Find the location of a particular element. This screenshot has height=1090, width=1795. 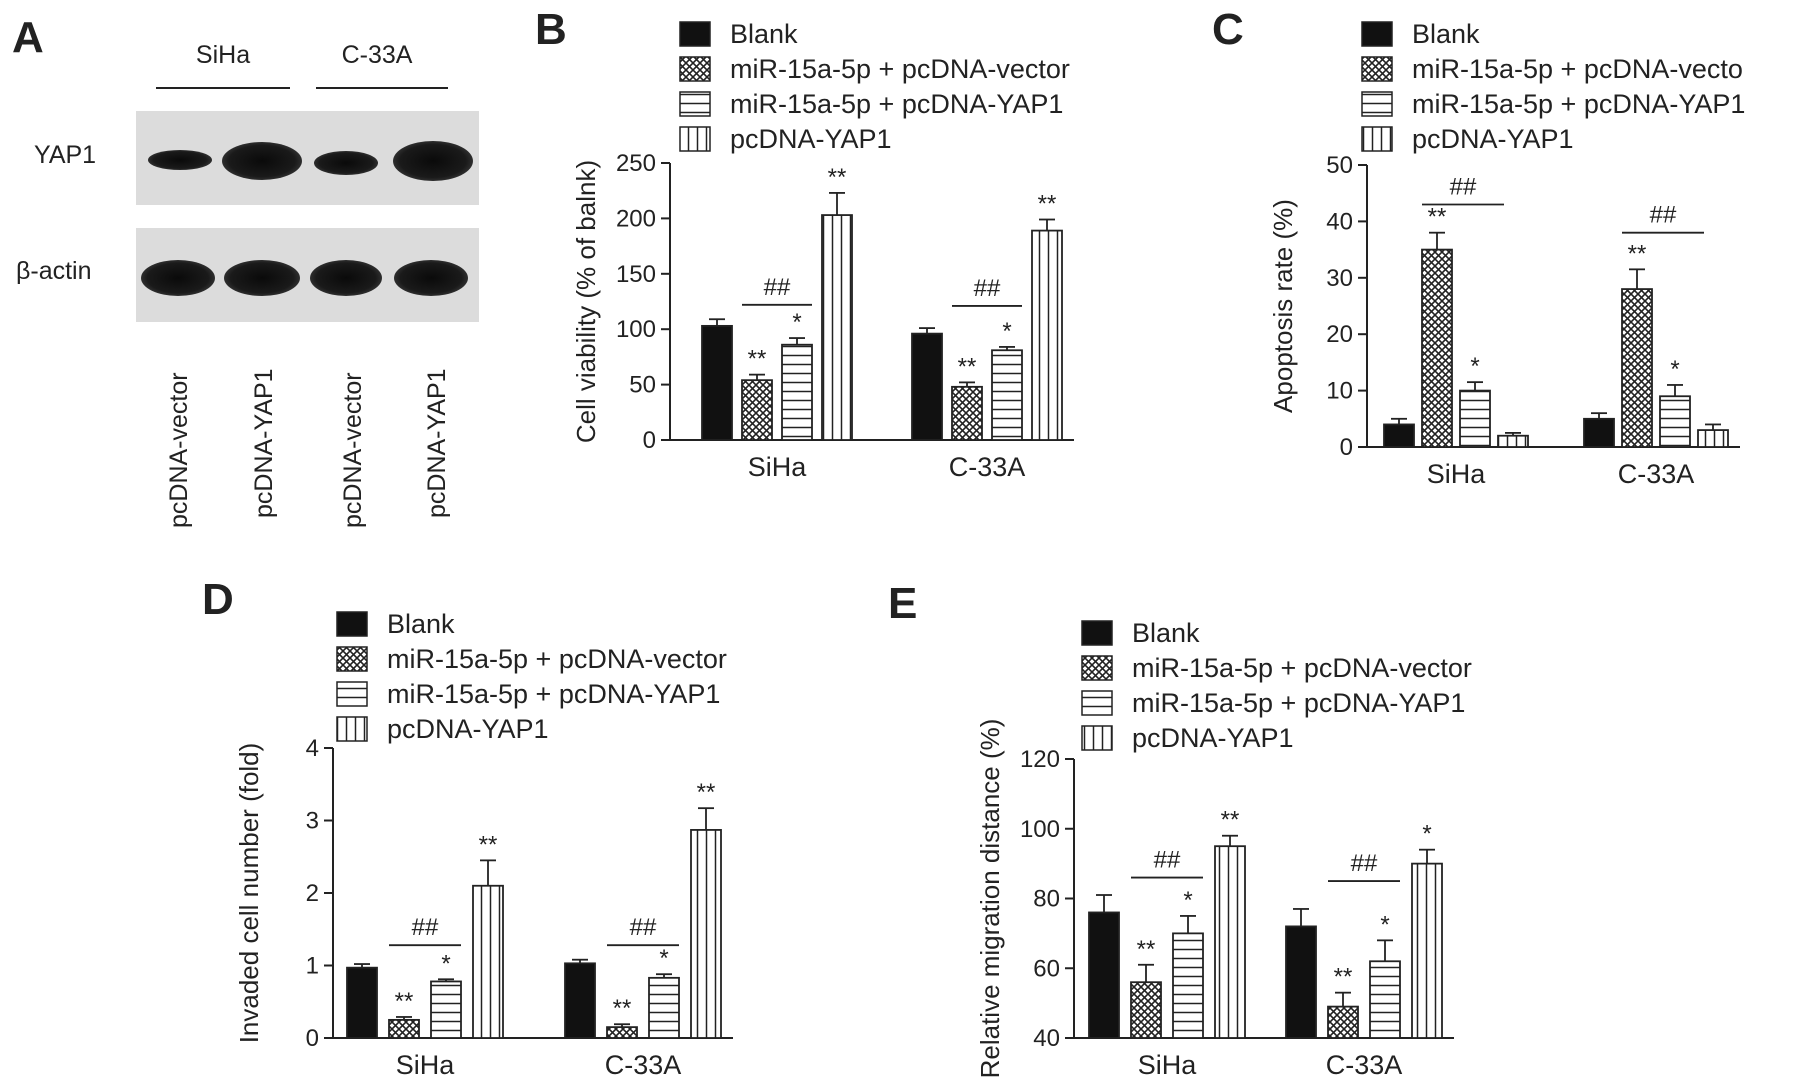

legend-swatch-e-vector is located at coordinates (1097, 668).